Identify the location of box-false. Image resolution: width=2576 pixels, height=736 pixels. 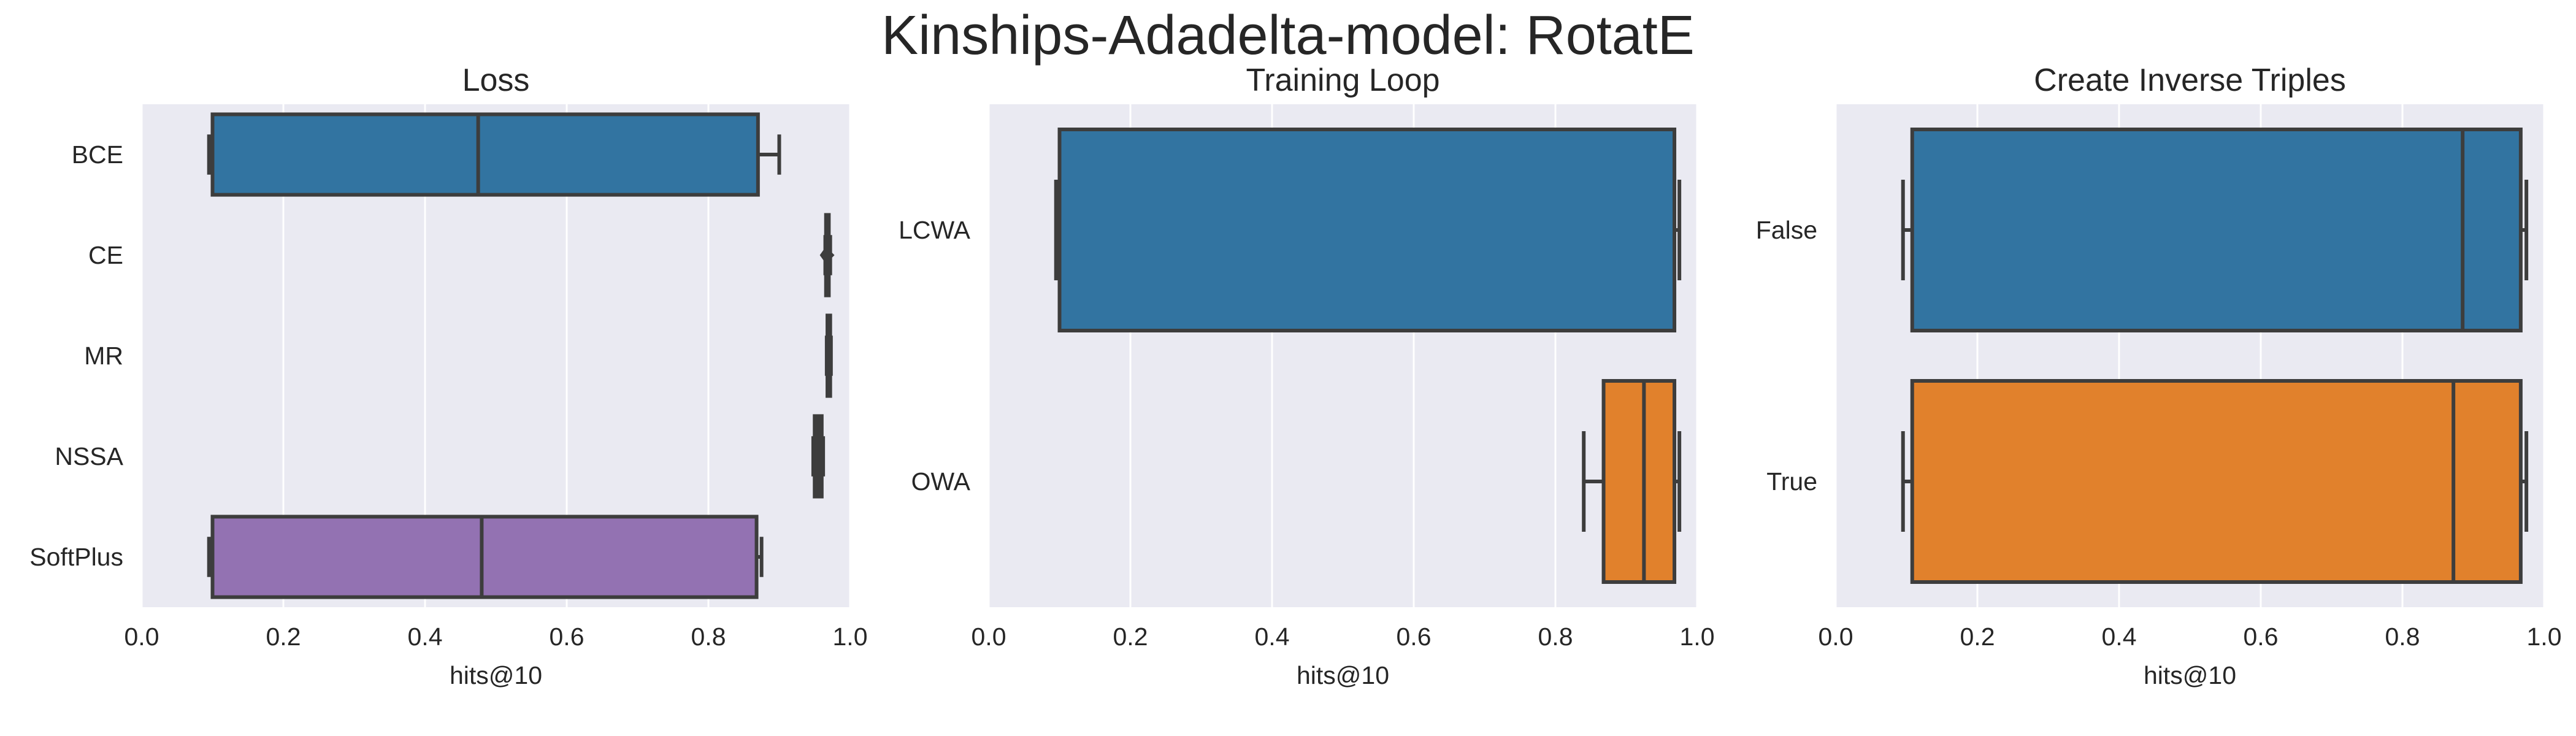
(2216, 230).